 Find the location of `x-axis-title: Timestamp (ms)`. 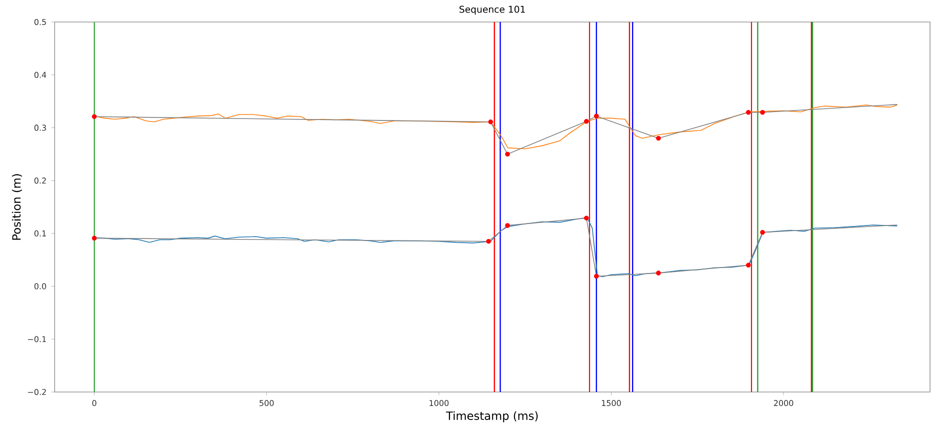

x-axis-title: Timestamp (ms) is located at coordinates (492, 416).